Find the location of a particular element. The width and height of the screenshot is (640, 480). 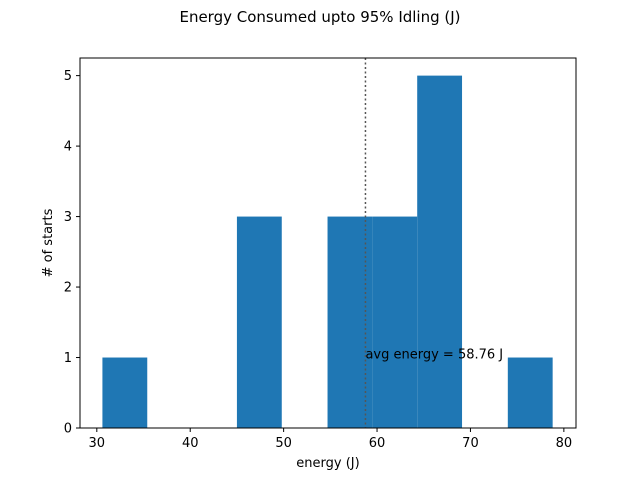

average-annotation: avg energy = 58.76 J is located at coordinates (434, 355).